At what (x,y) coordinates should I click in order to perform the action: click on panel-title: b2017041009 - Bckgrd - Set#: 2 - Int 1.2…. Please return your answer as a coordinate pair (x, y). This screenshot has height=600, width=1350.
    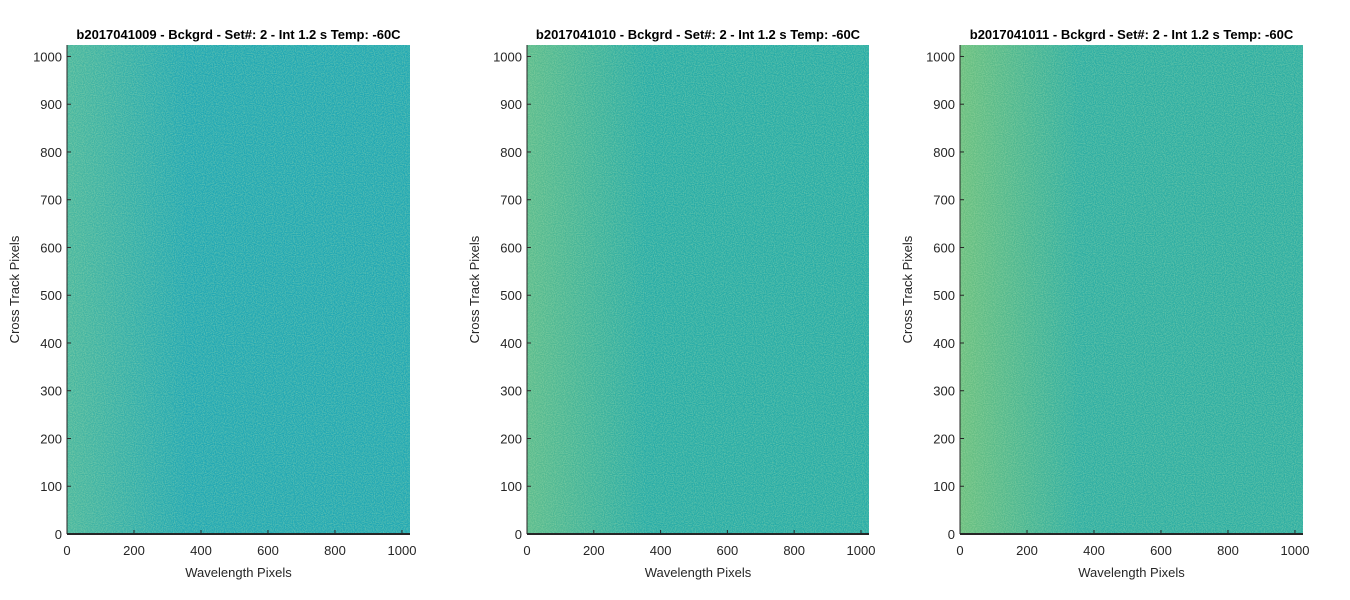
    Looking at the image, I should click on (238, 34).